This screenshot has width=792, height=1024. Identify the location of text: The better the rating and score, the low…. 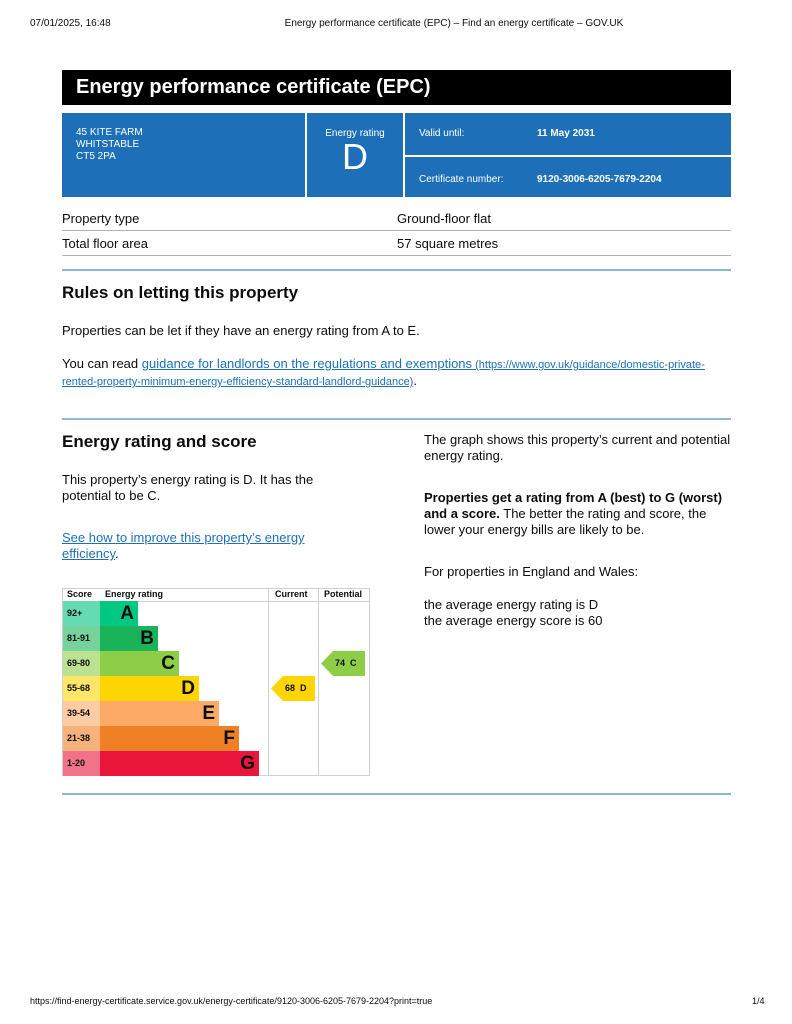
(565, 521).